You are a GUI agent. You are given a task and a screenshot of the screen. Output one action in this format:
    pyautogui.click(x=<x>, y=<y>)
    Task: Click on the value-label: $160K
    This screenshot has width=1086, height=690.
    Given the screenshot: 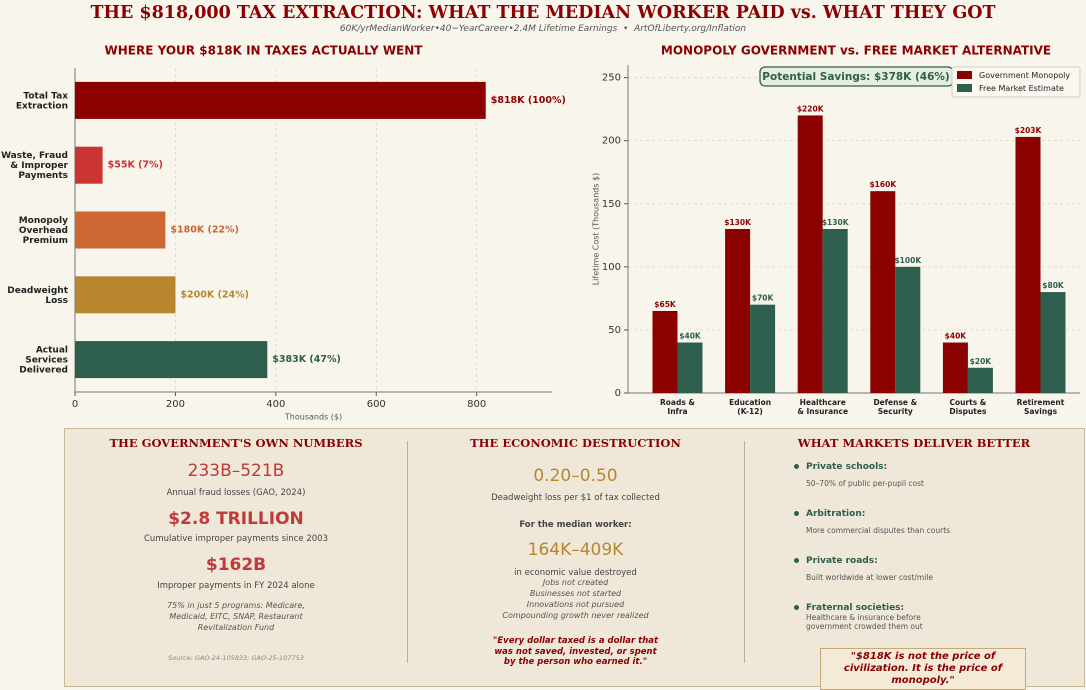 What is the action you would take?
    pyautogui.click(x=883, y=184)
    